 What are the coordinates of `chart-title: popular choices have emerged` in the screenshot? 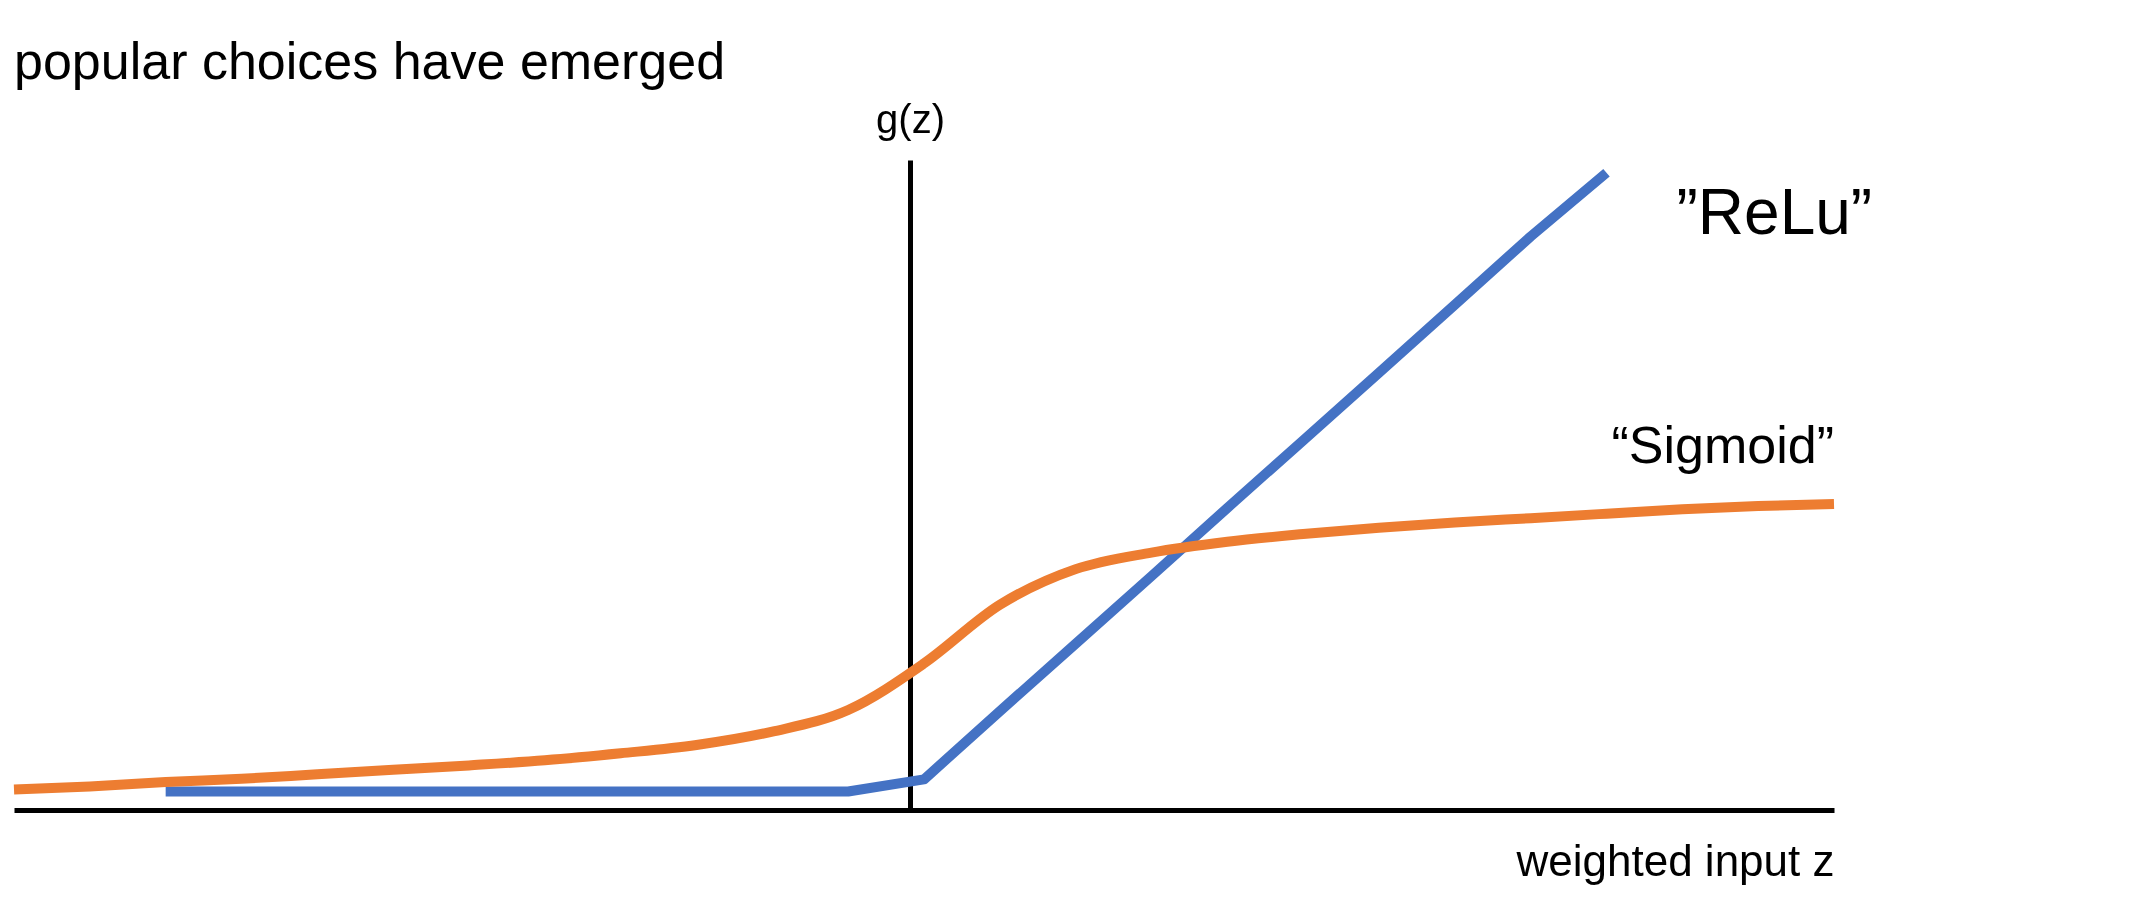 It's located at (370, 61).